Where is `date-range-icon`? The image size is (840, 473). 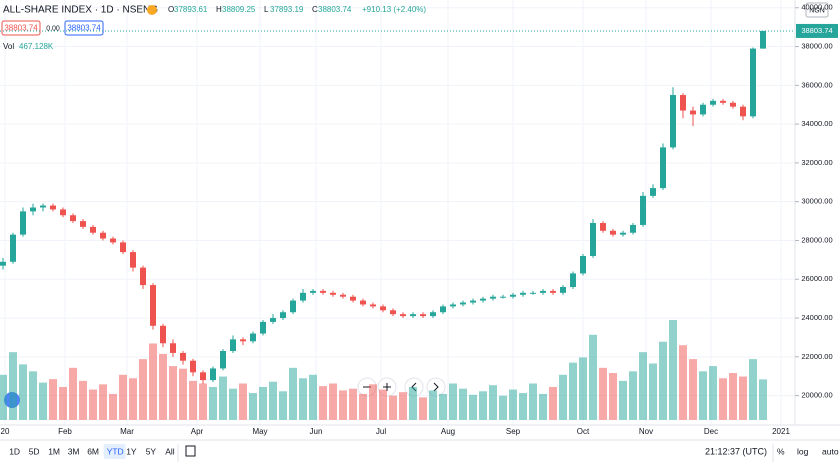
date-range-icon is located at coordinates (190, 451).